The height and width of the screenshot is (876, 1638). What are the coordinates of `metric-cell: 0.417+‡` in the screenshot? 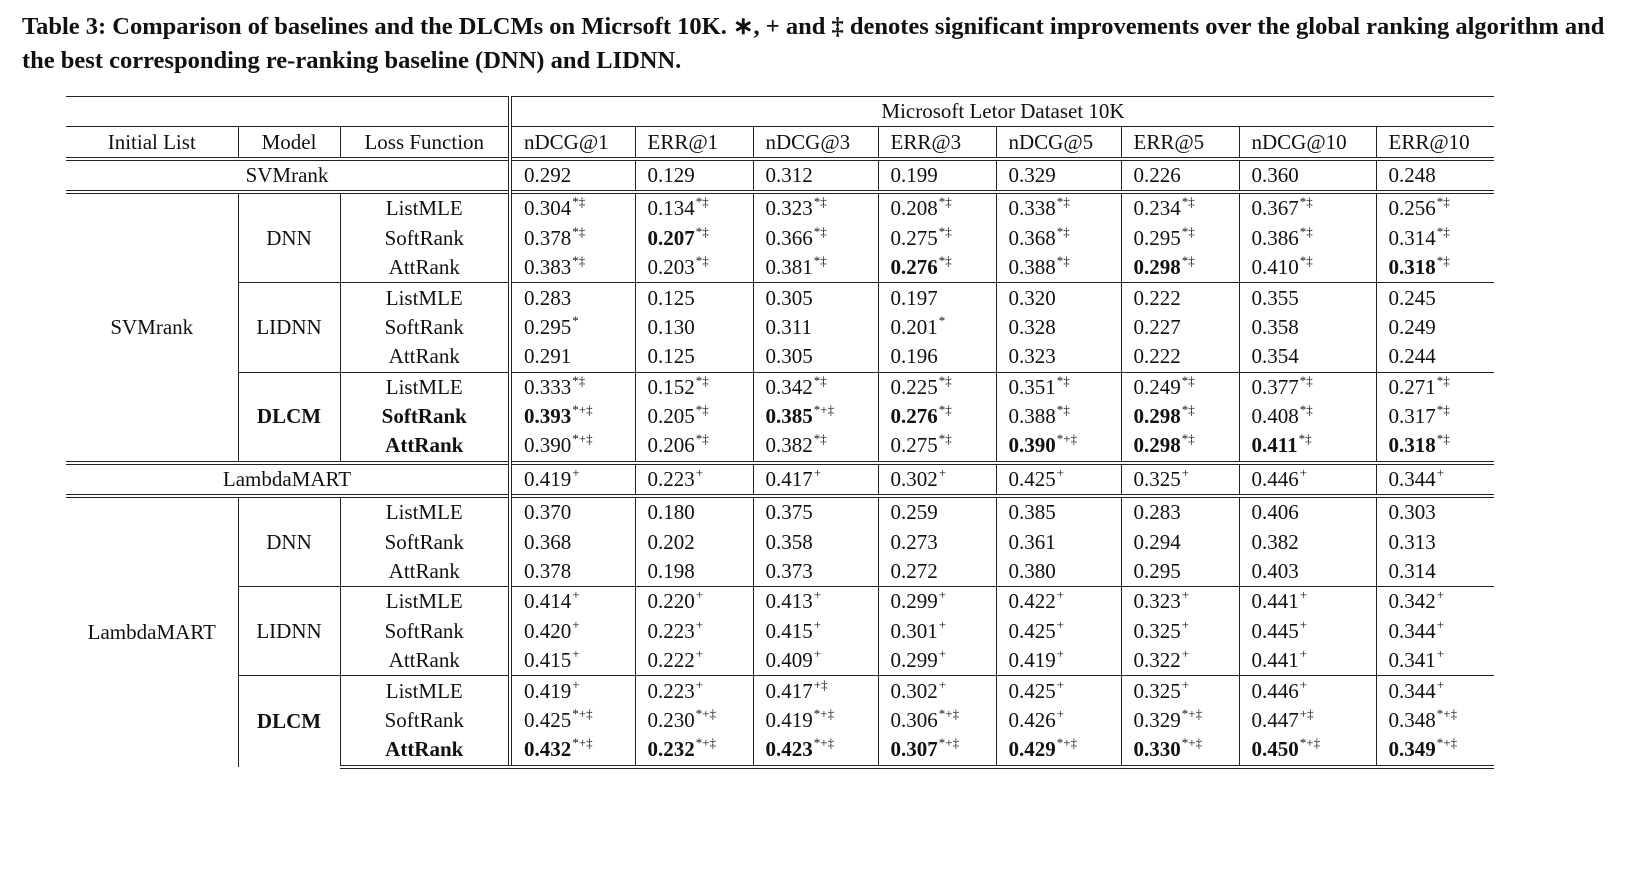 It's located at (815, 690).